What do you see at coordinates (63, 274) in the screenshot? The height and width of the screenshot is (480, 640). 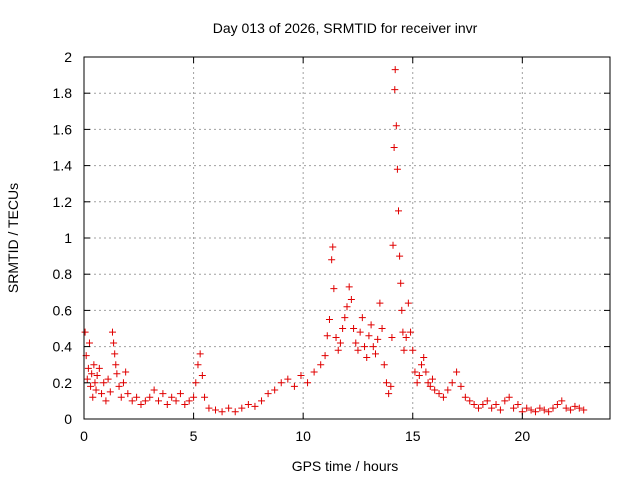 I see `y-tick-label: 0.8` at bounding box center [63, 274].